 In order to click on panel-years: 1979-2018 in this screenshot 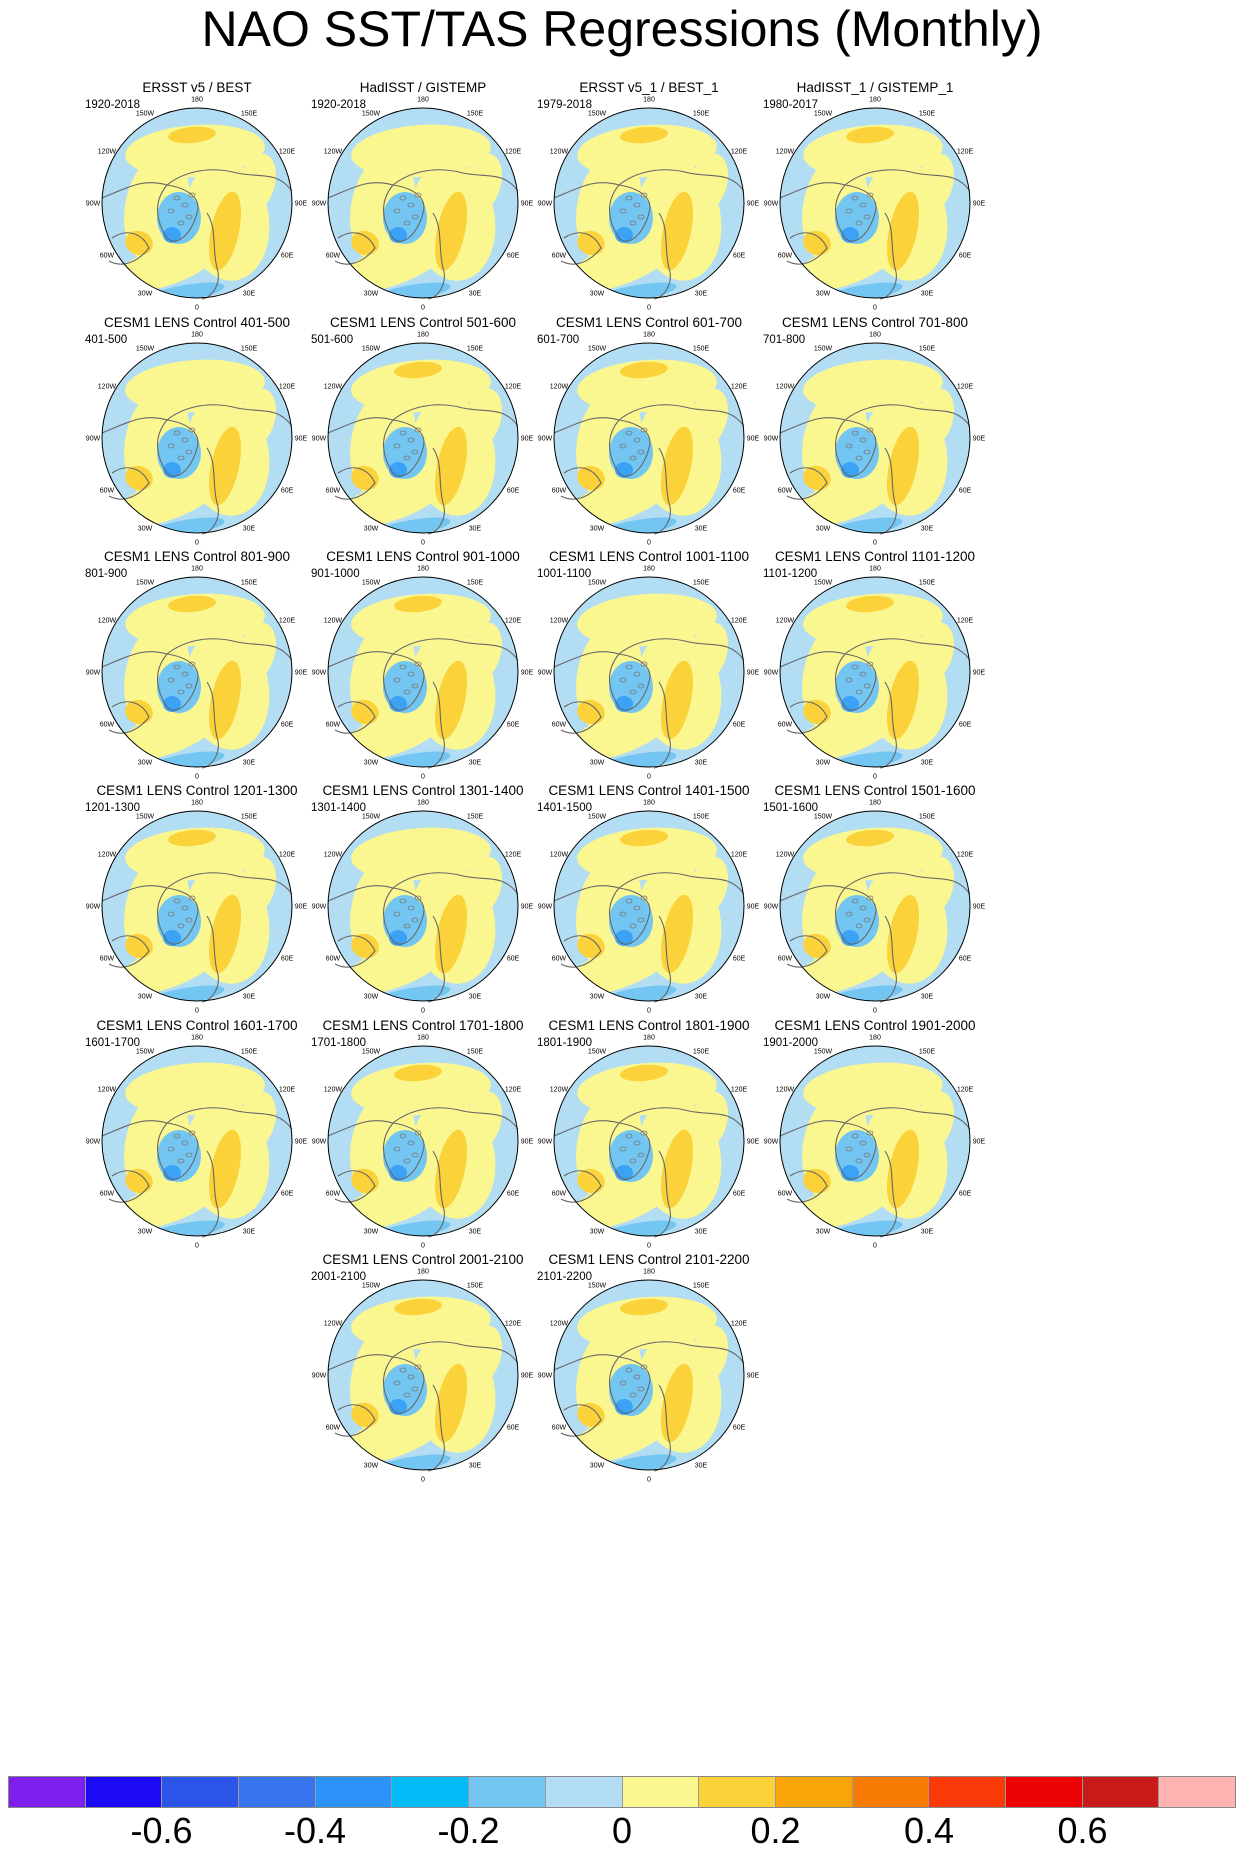, I will do `click(564, 105)`.